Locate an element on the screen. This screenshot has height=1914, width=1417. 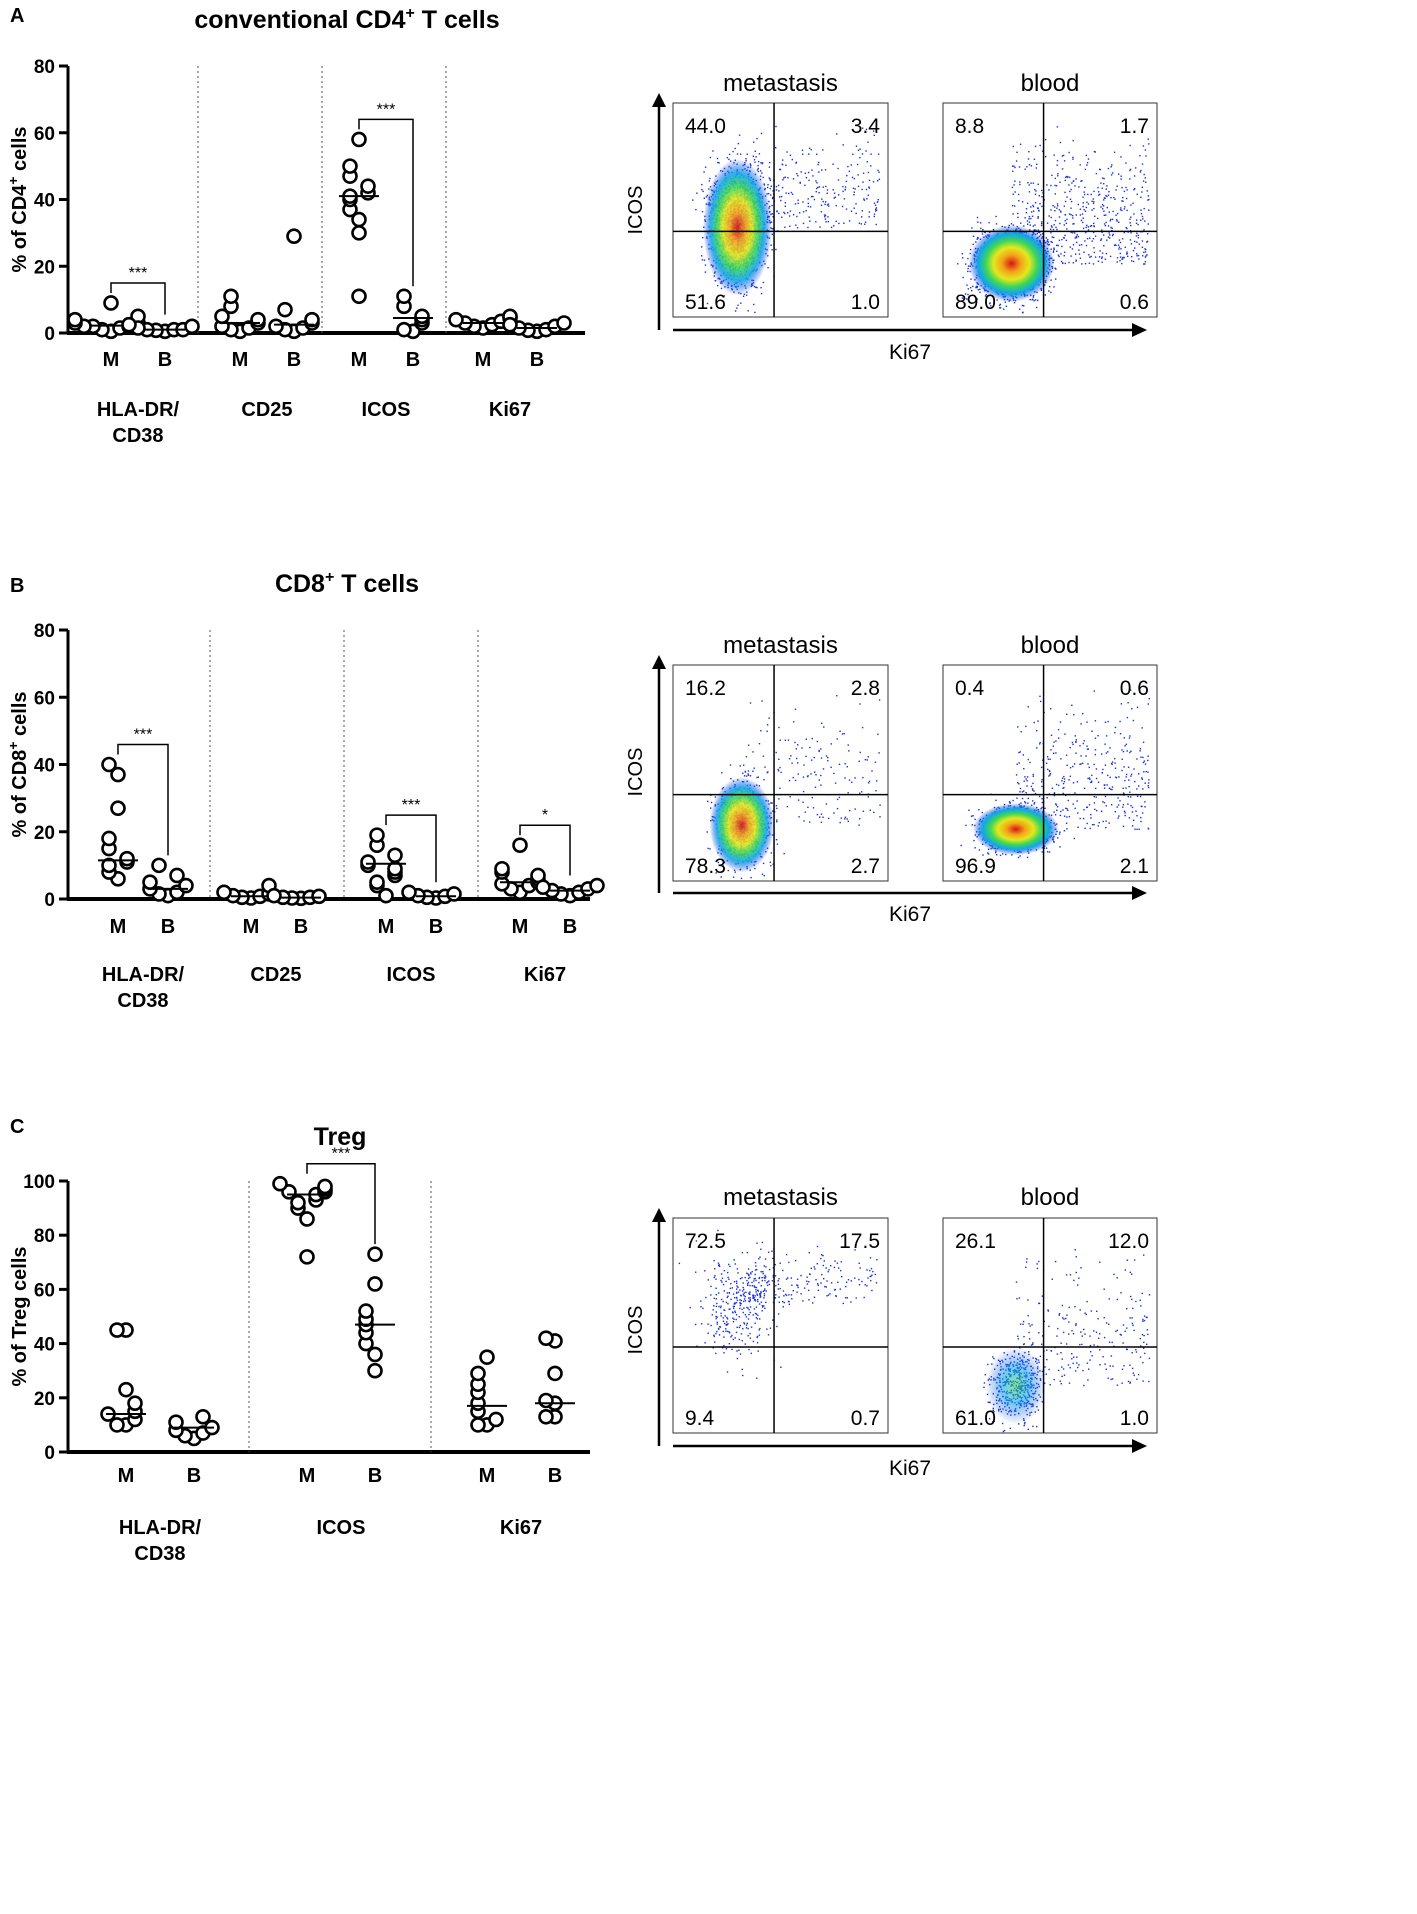
category-label: CD25 is located at coordinates (266, 410).